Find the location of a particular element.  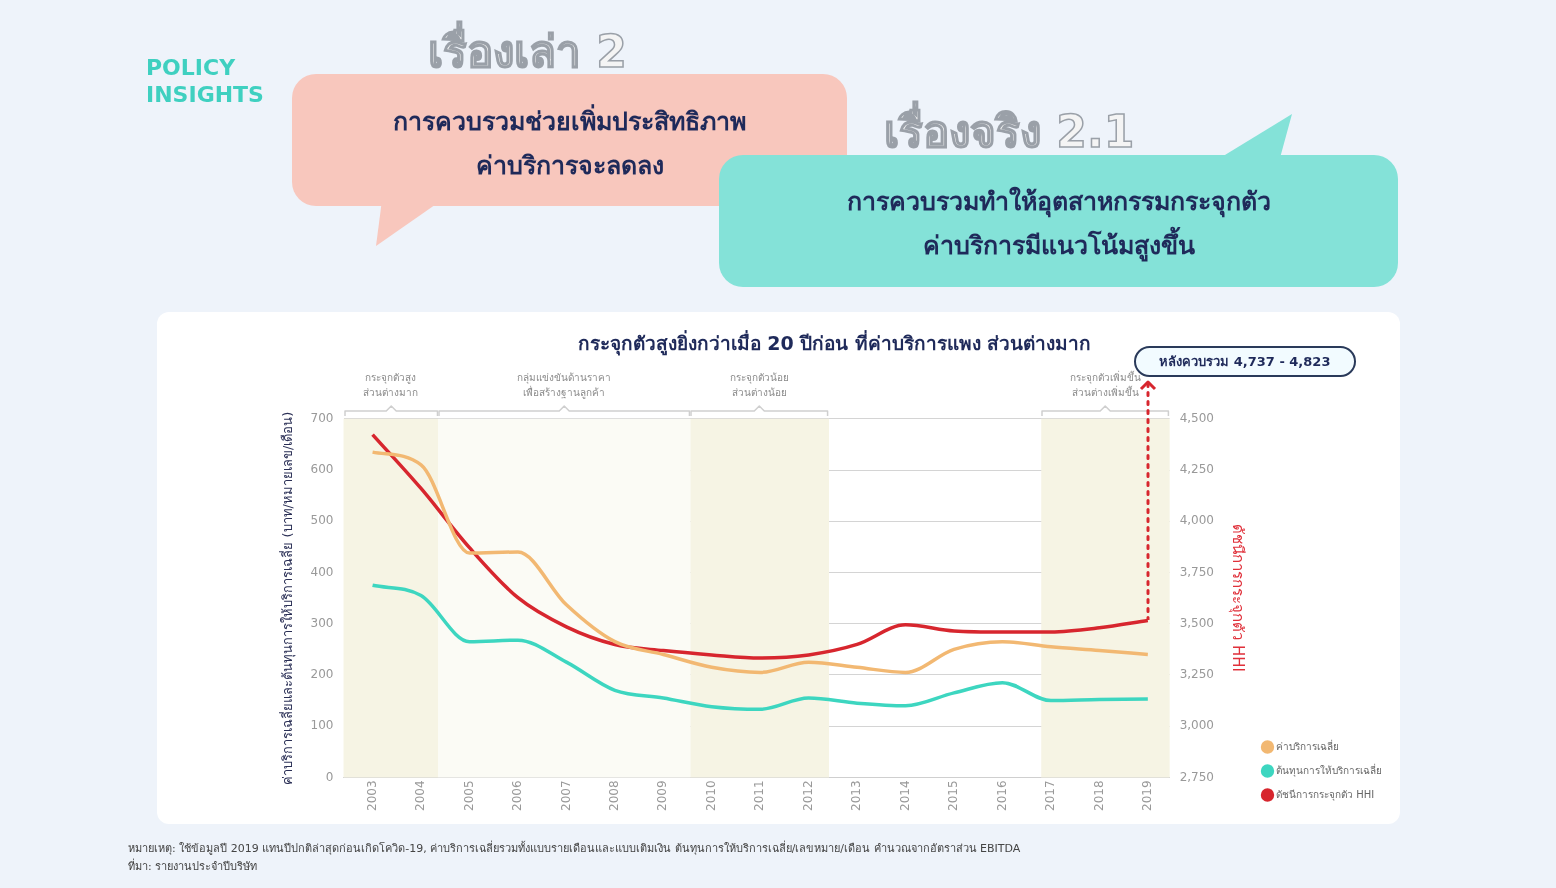

band-label: กลุ่มแข่งขันด้านราคา เพื่อสร้างฐานลูกค้า is located at coordinates (564, 385).